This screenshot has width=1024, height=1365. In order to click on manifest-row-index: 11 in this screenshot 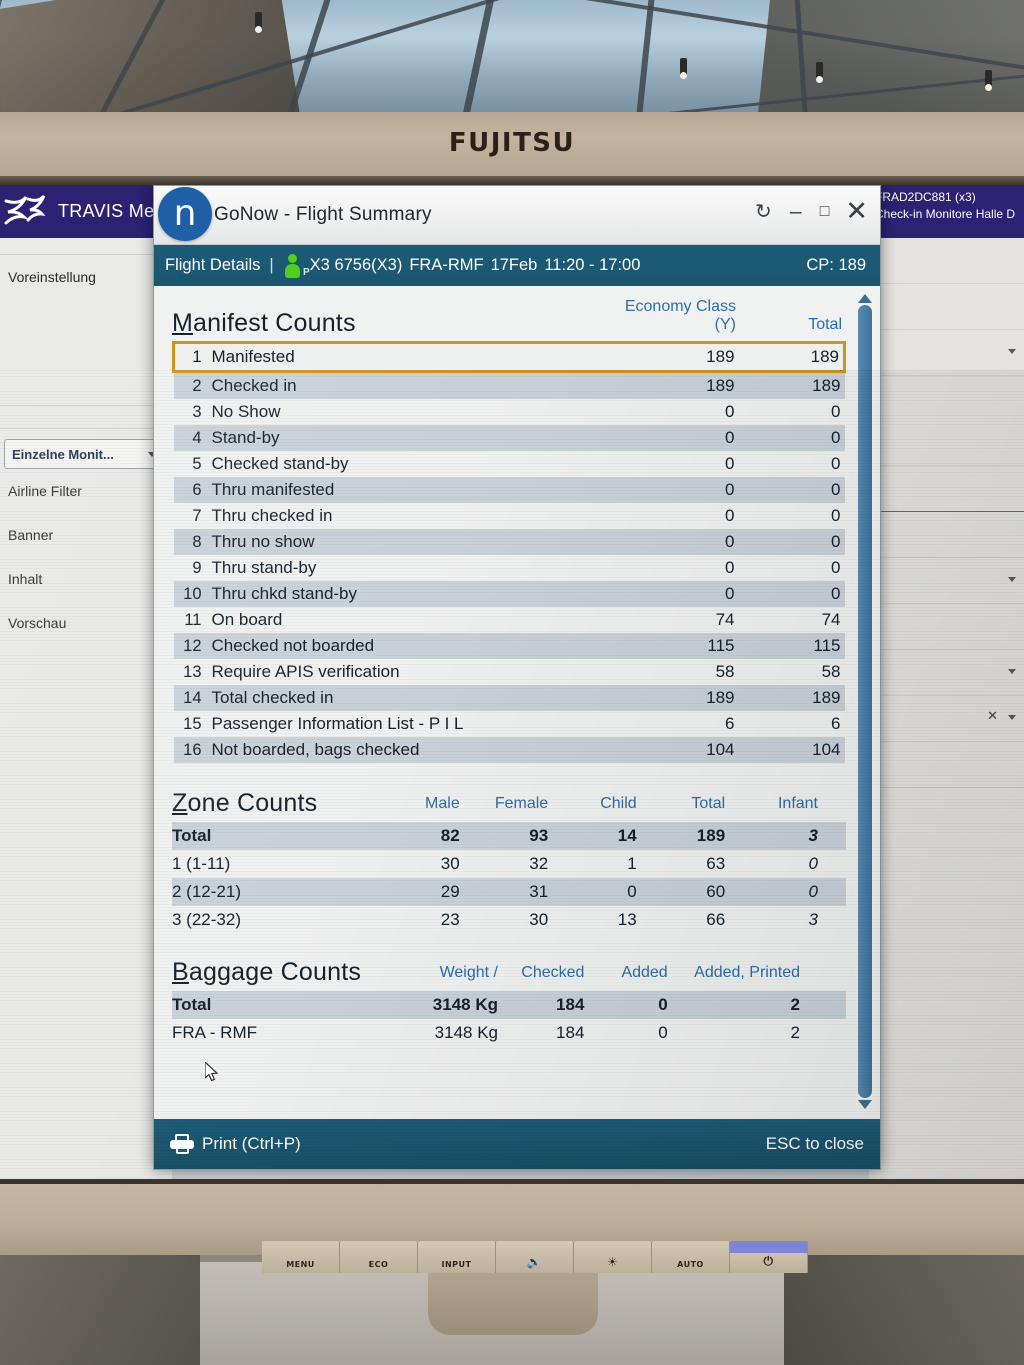, I will do `click(193, 619)`.